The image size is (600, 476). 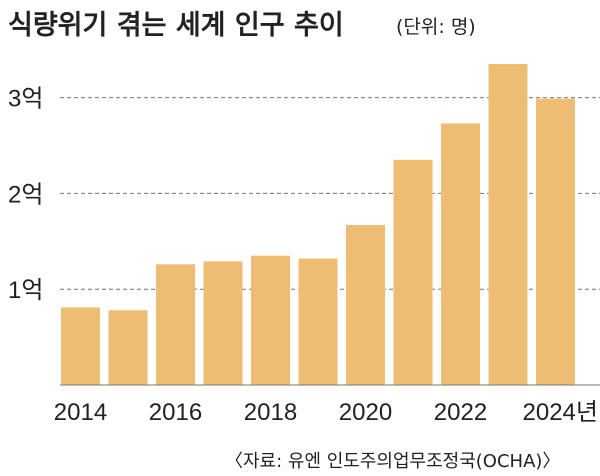 I want to click on x-tick-label: 2018, so click(x=270, y=412).